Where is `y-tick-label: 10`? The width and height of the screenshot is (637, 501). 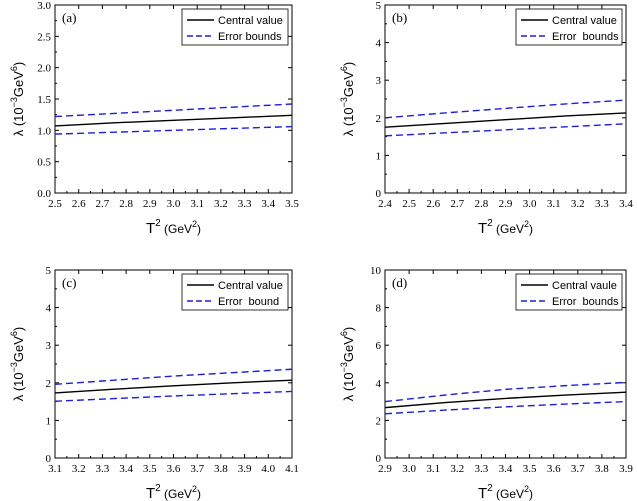
y-tick-label: 10 is located at coordinates (376, 271).